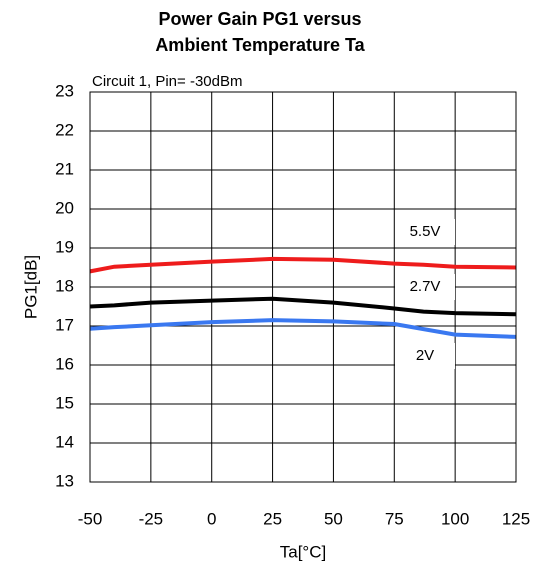  What do you see at coordinates (64, 285) in the screenshot?
I see `y-tick-label: 18` at bounding box center [64, 285].